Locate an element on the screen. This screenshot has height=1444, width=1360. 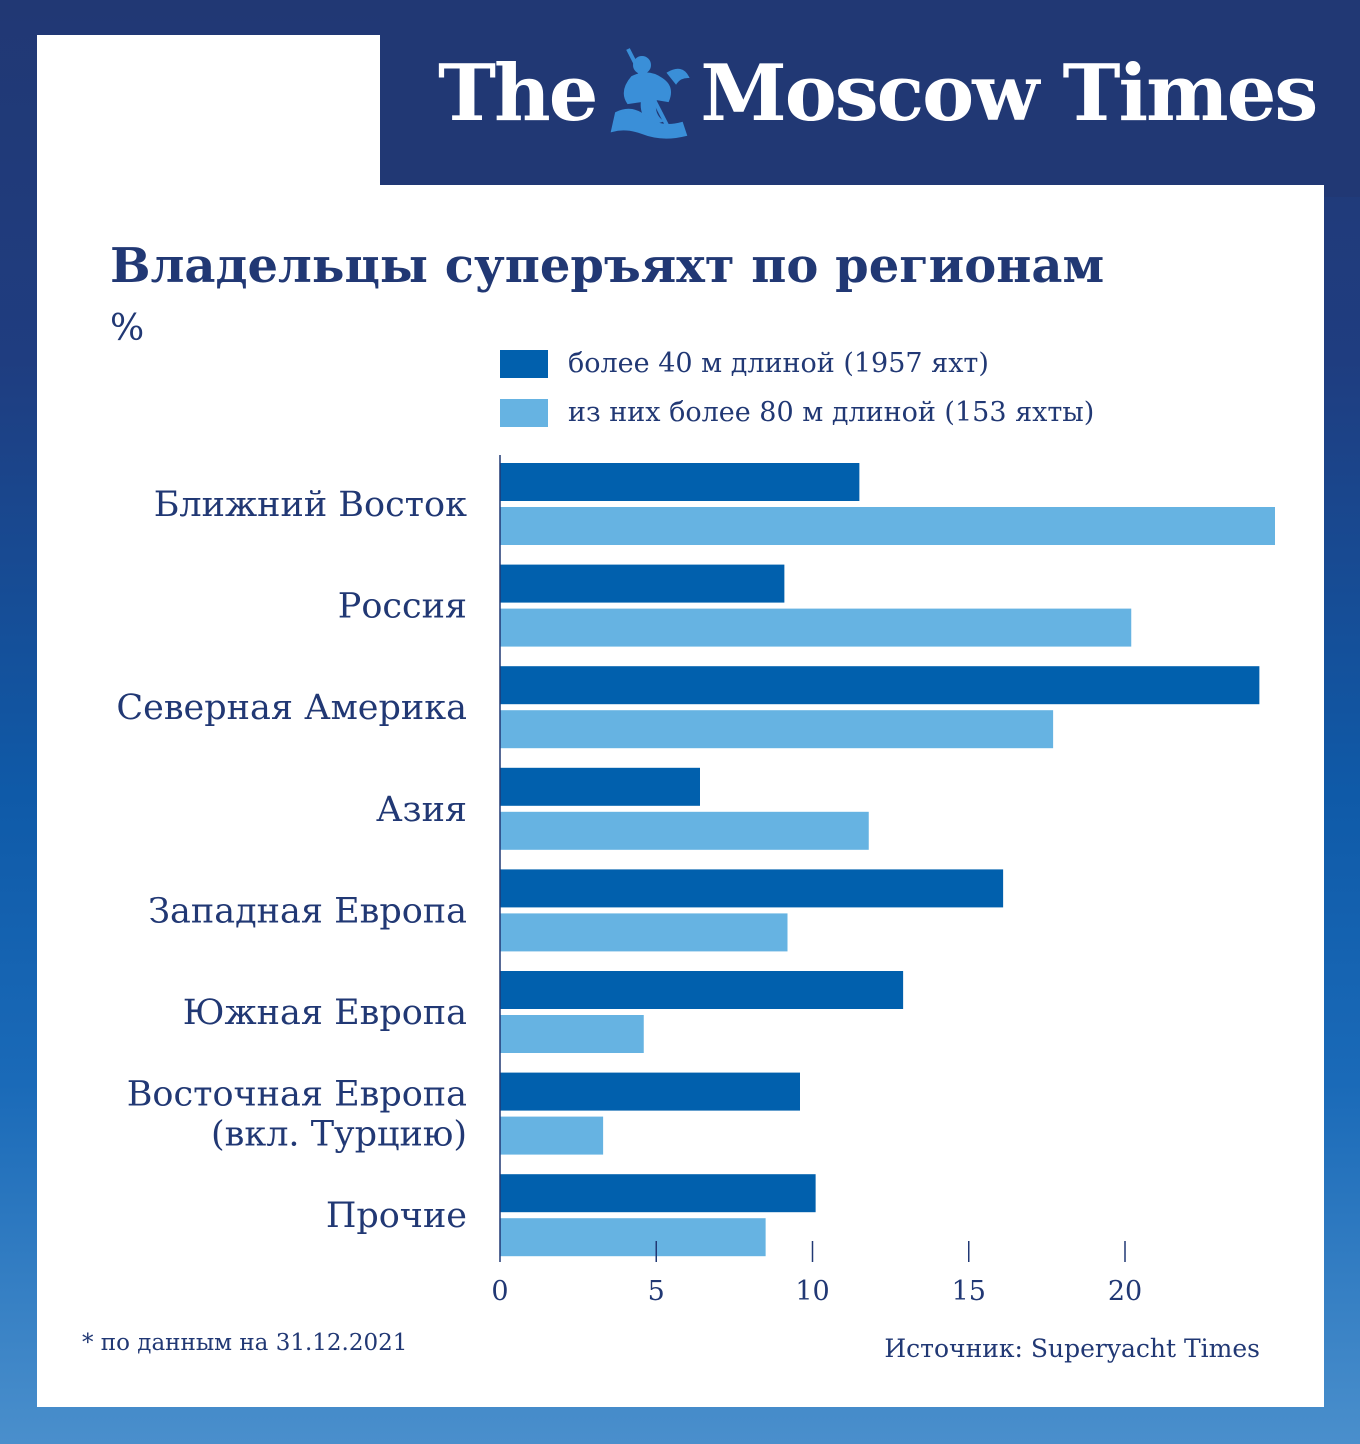
masthead-edge is located at coordinates (1342, 191).